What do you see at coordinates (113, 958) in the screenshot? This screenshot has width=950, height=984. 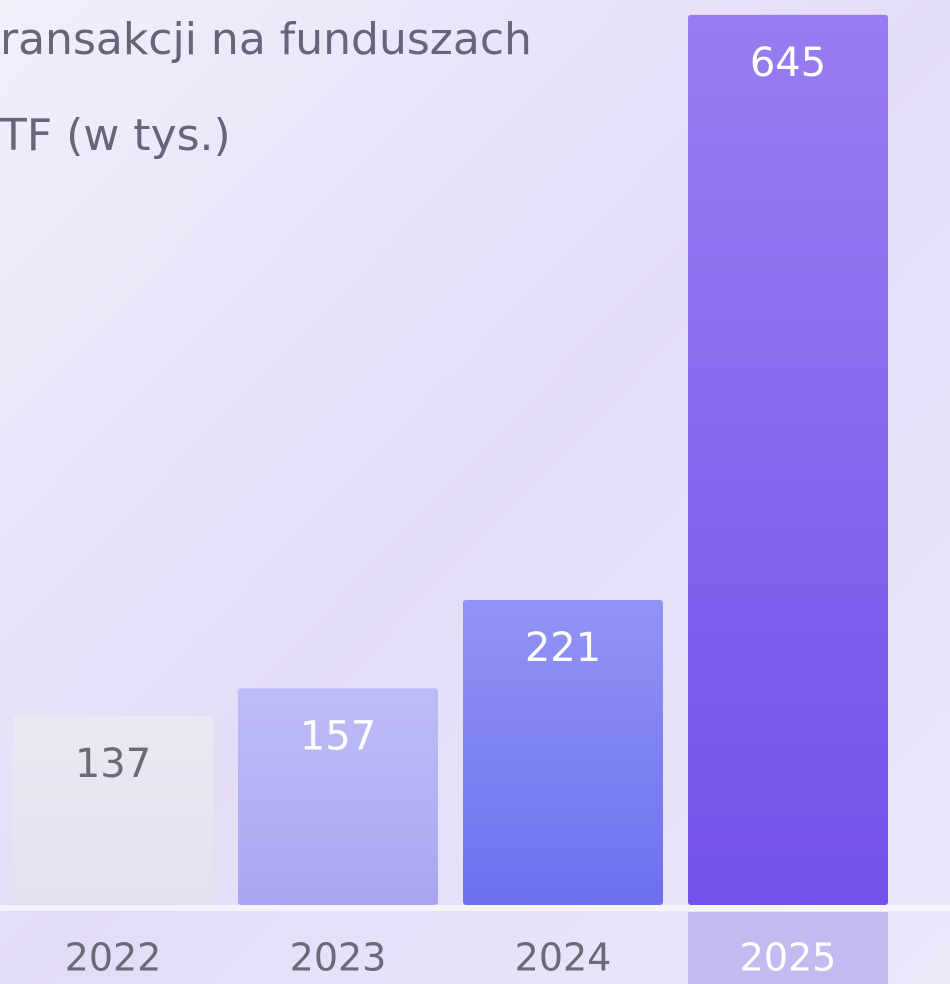 I see `x-tick-label: 2022` at bounding box center [113, 958].